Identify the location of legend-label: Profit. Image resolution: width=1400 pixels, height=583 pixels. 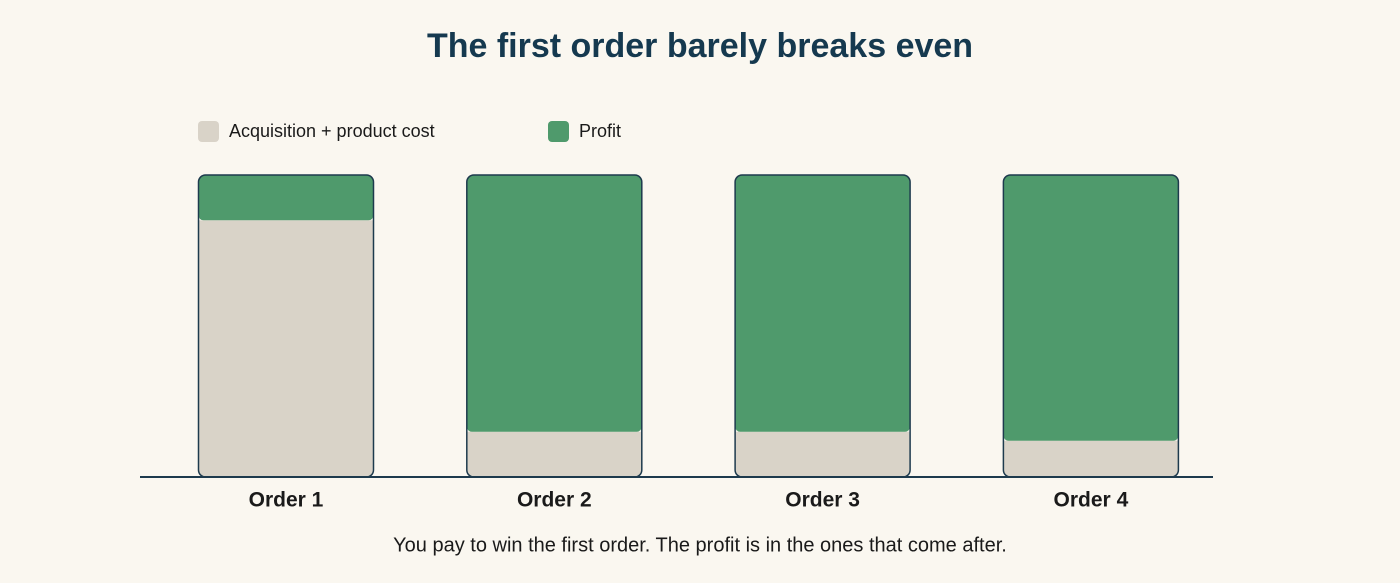
(600, 131).